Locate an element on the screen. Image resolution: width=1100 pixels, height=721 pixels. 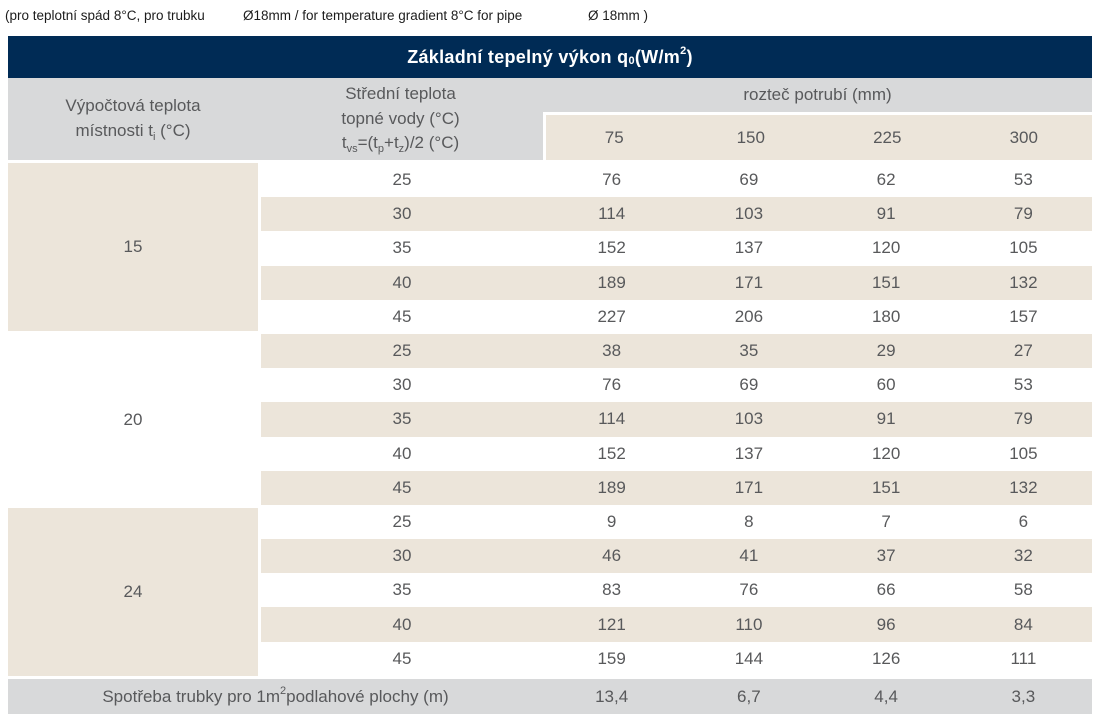
header-divider is located at coordinates (817, 113).